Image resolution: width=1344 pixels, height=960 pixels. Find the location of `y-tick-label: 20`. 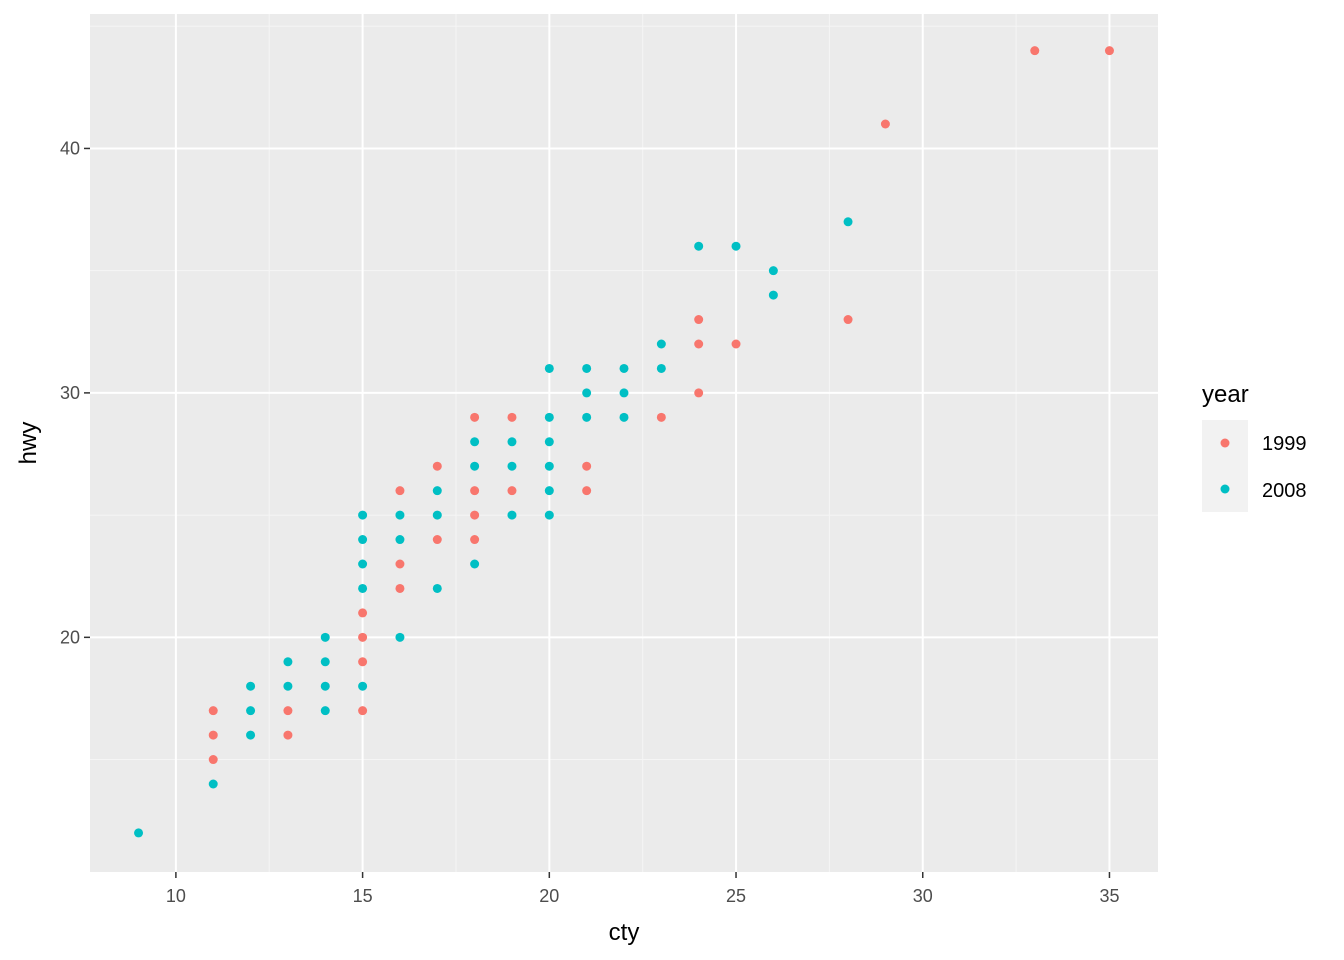

y-tick-label: 20 is located at coordinates (70, 637).